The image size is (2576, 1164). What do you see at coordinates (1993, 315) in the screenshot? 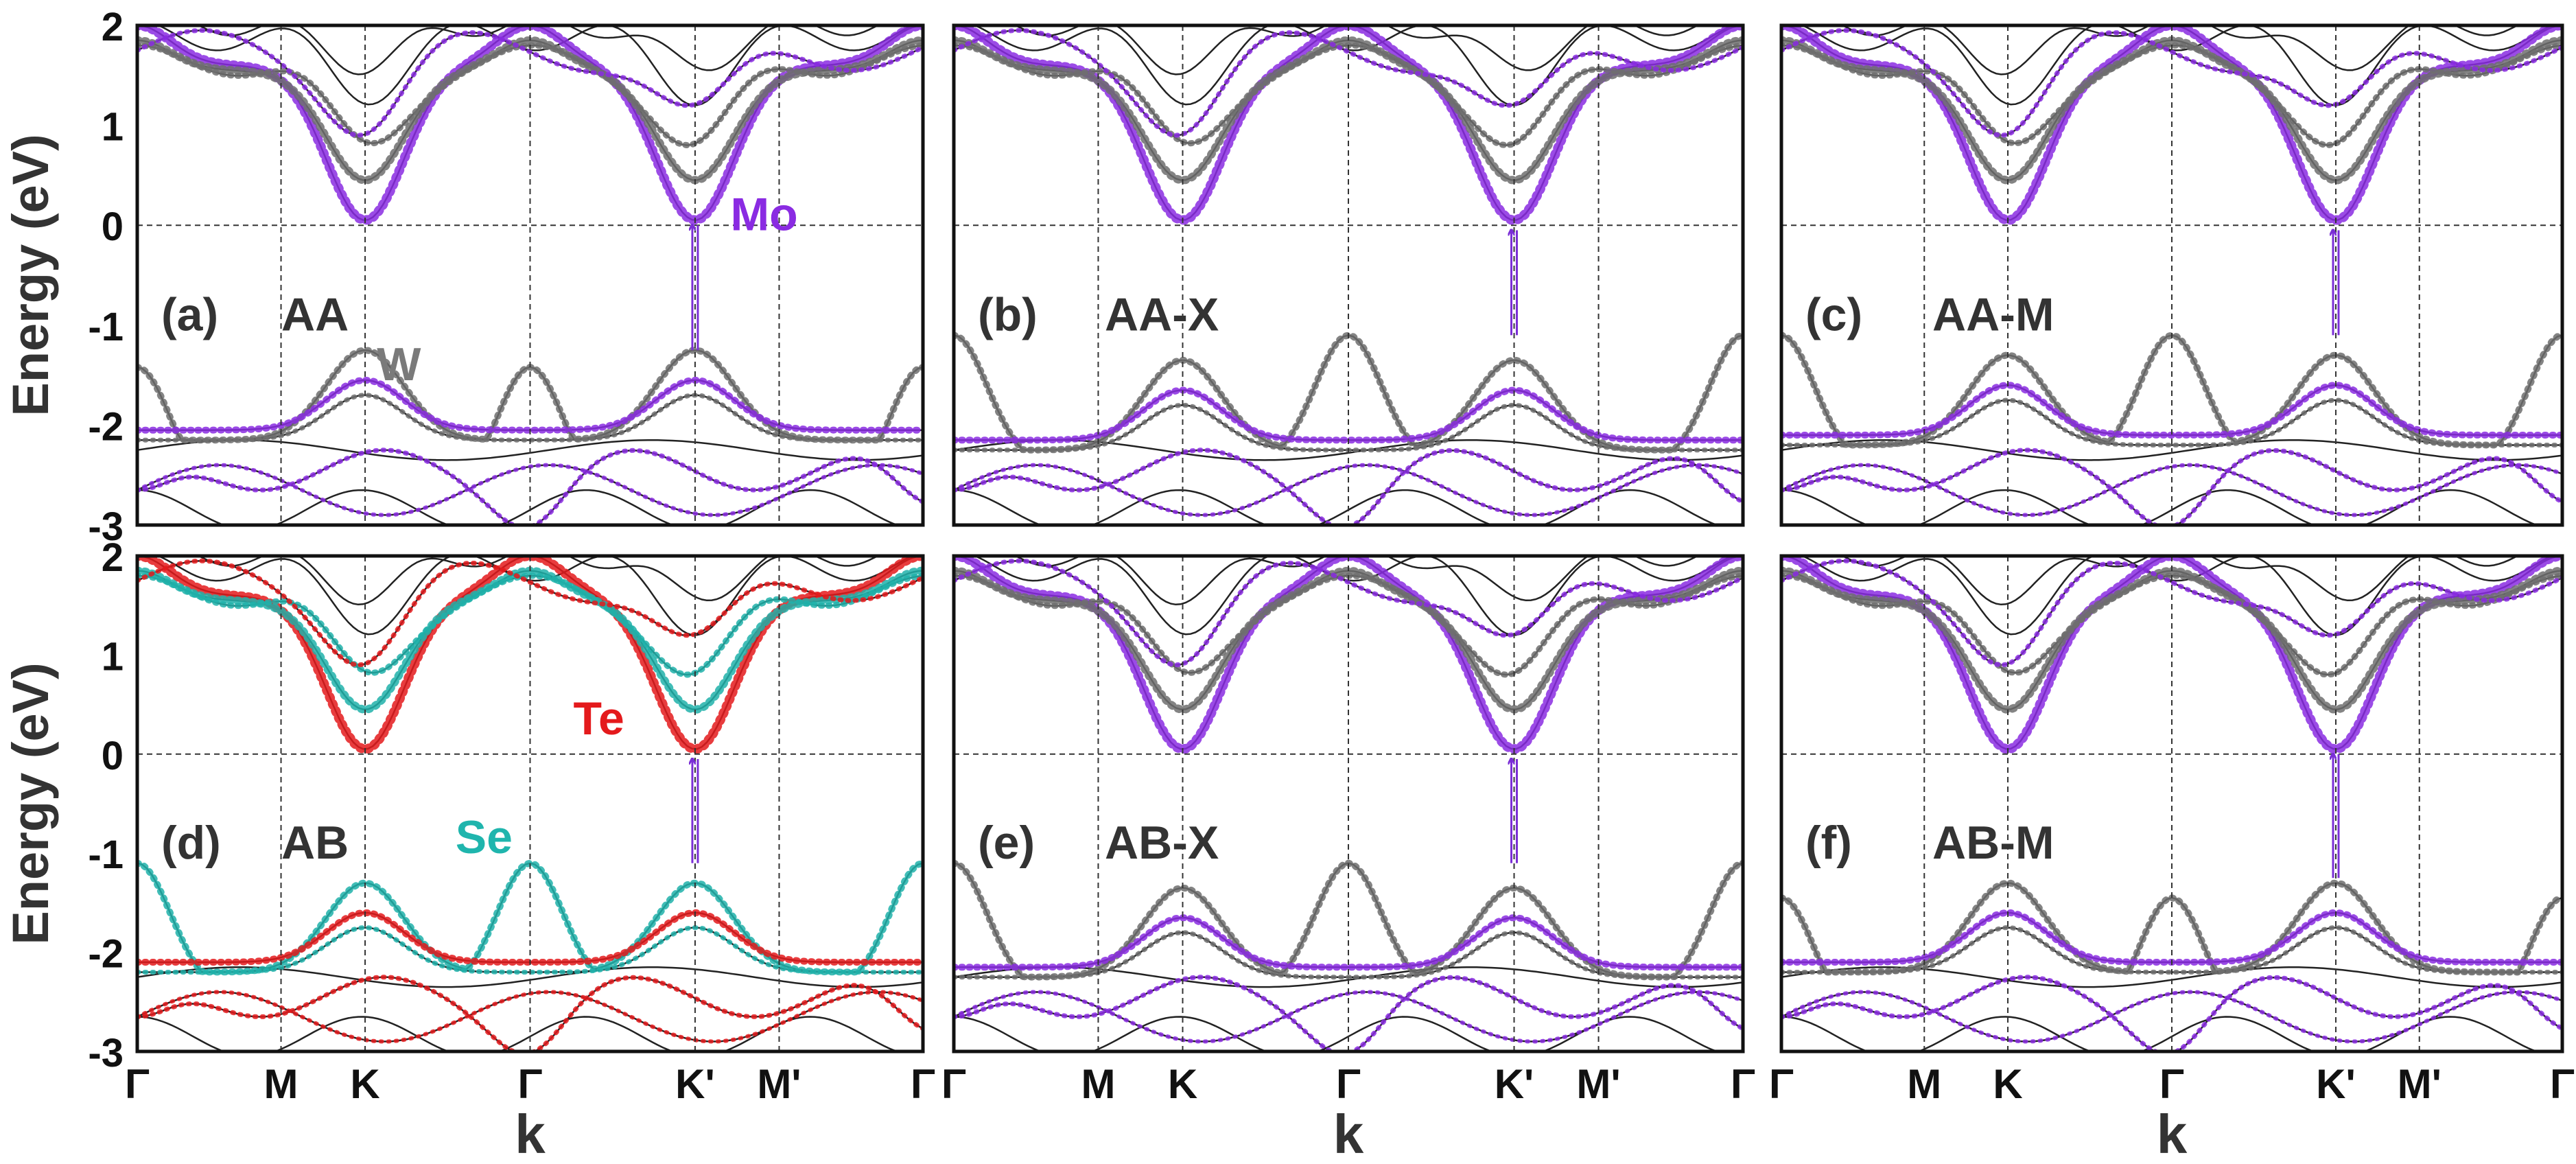
I see `structure-name: AA-M` at bounding box center [1993, 315].